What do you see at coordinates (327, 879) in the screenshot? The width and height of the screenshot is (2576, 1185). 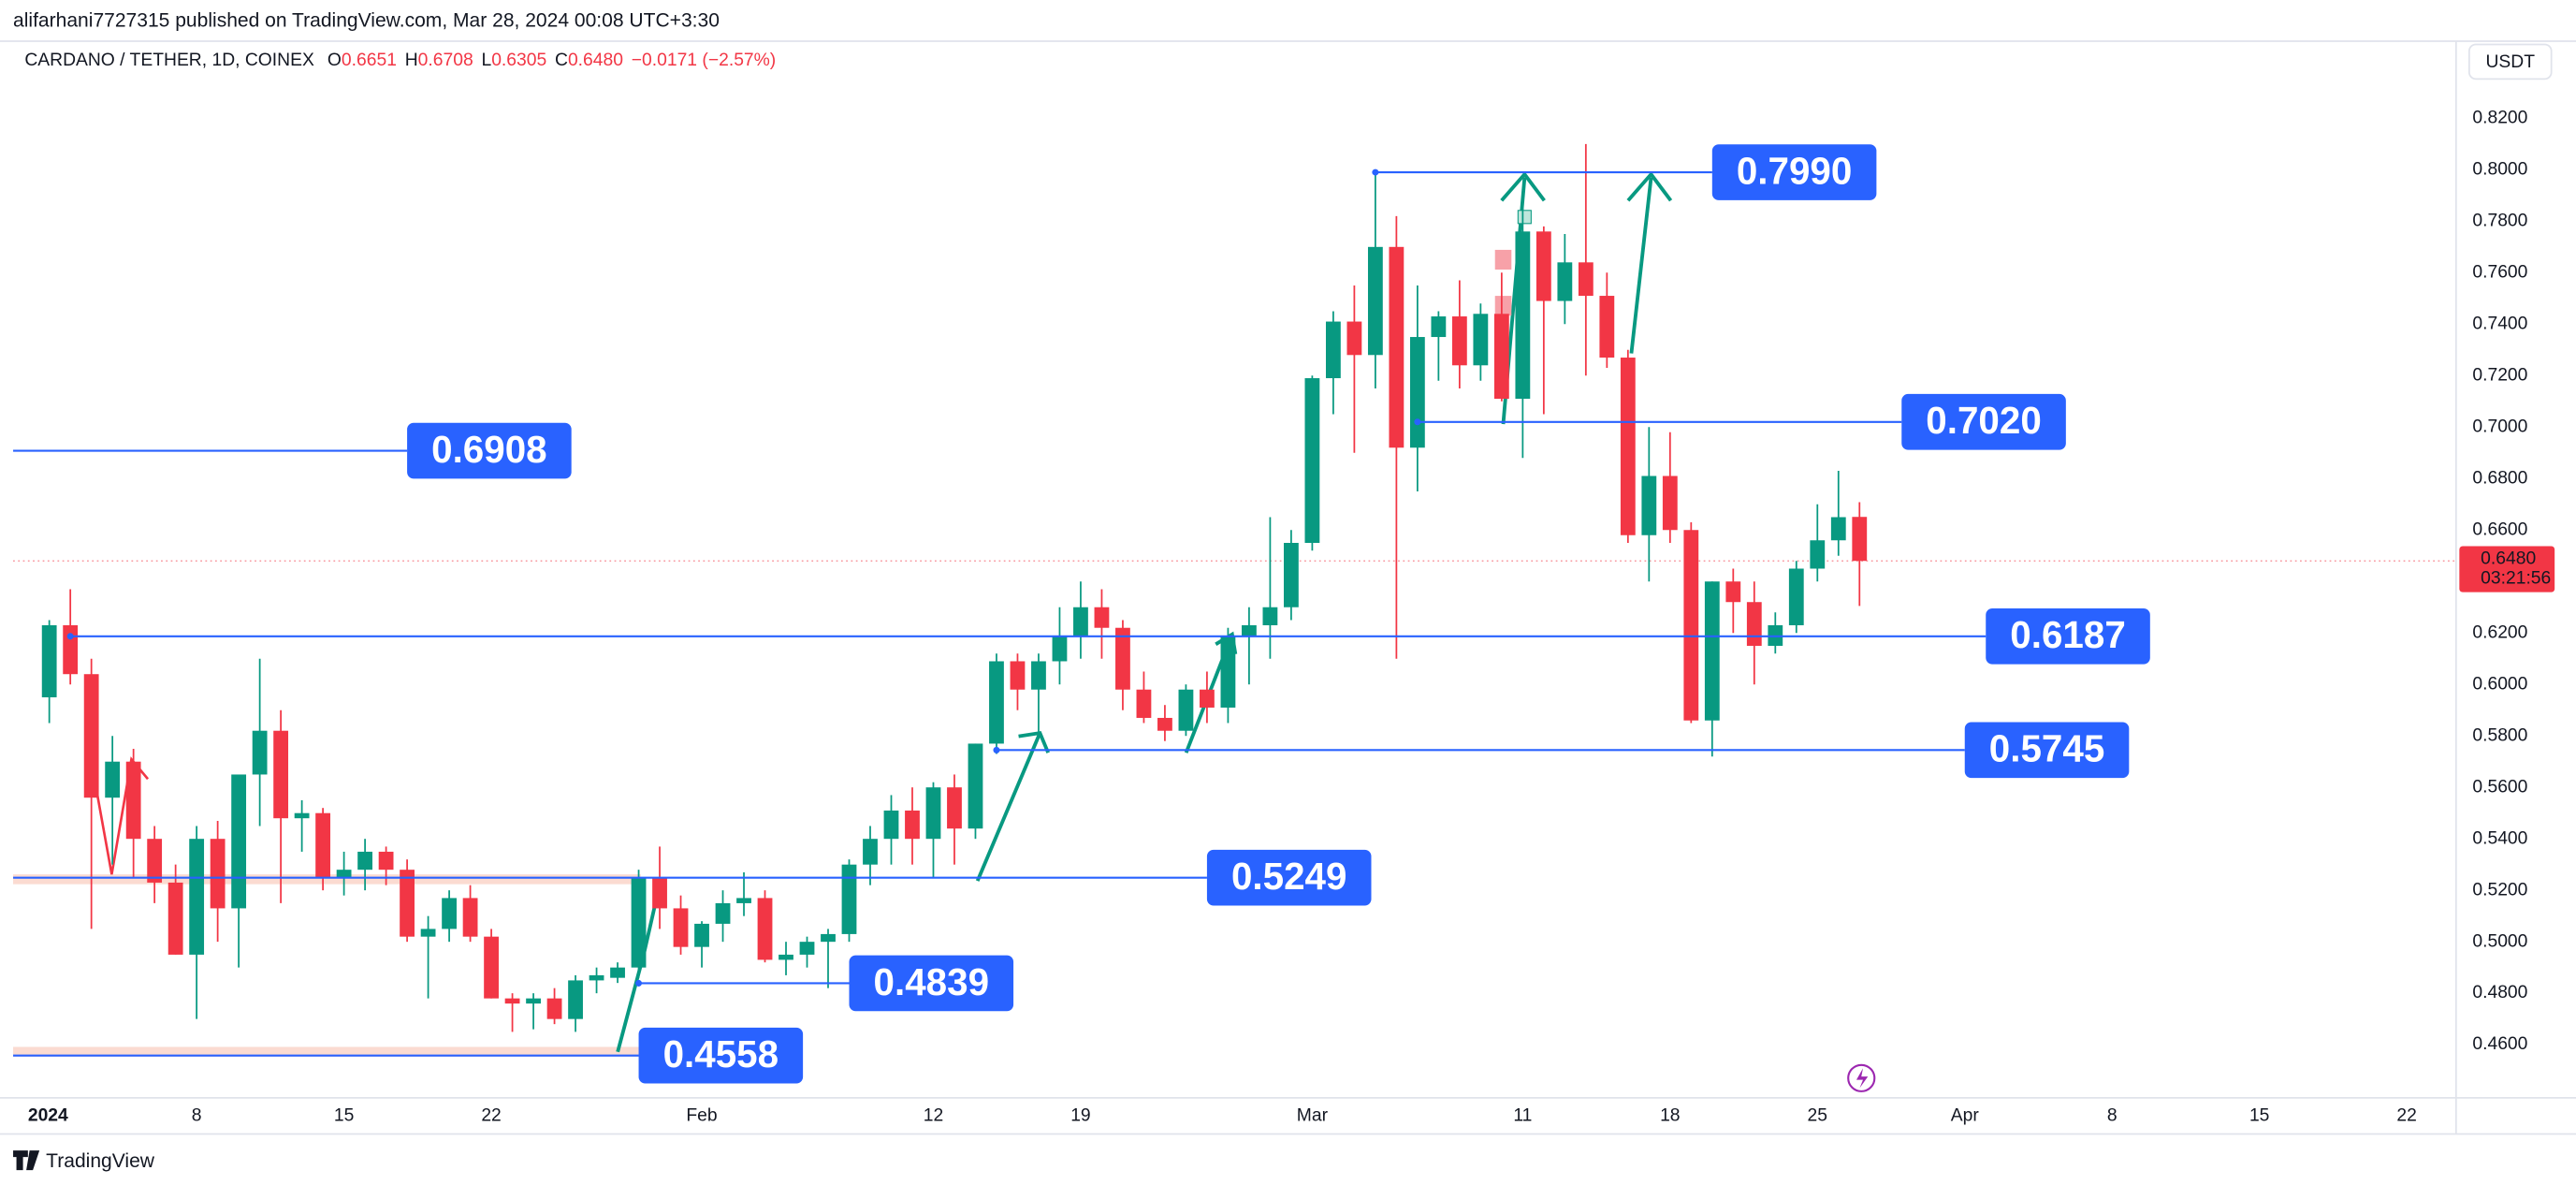 I see `zone-band` at bounding box center [327, 879].